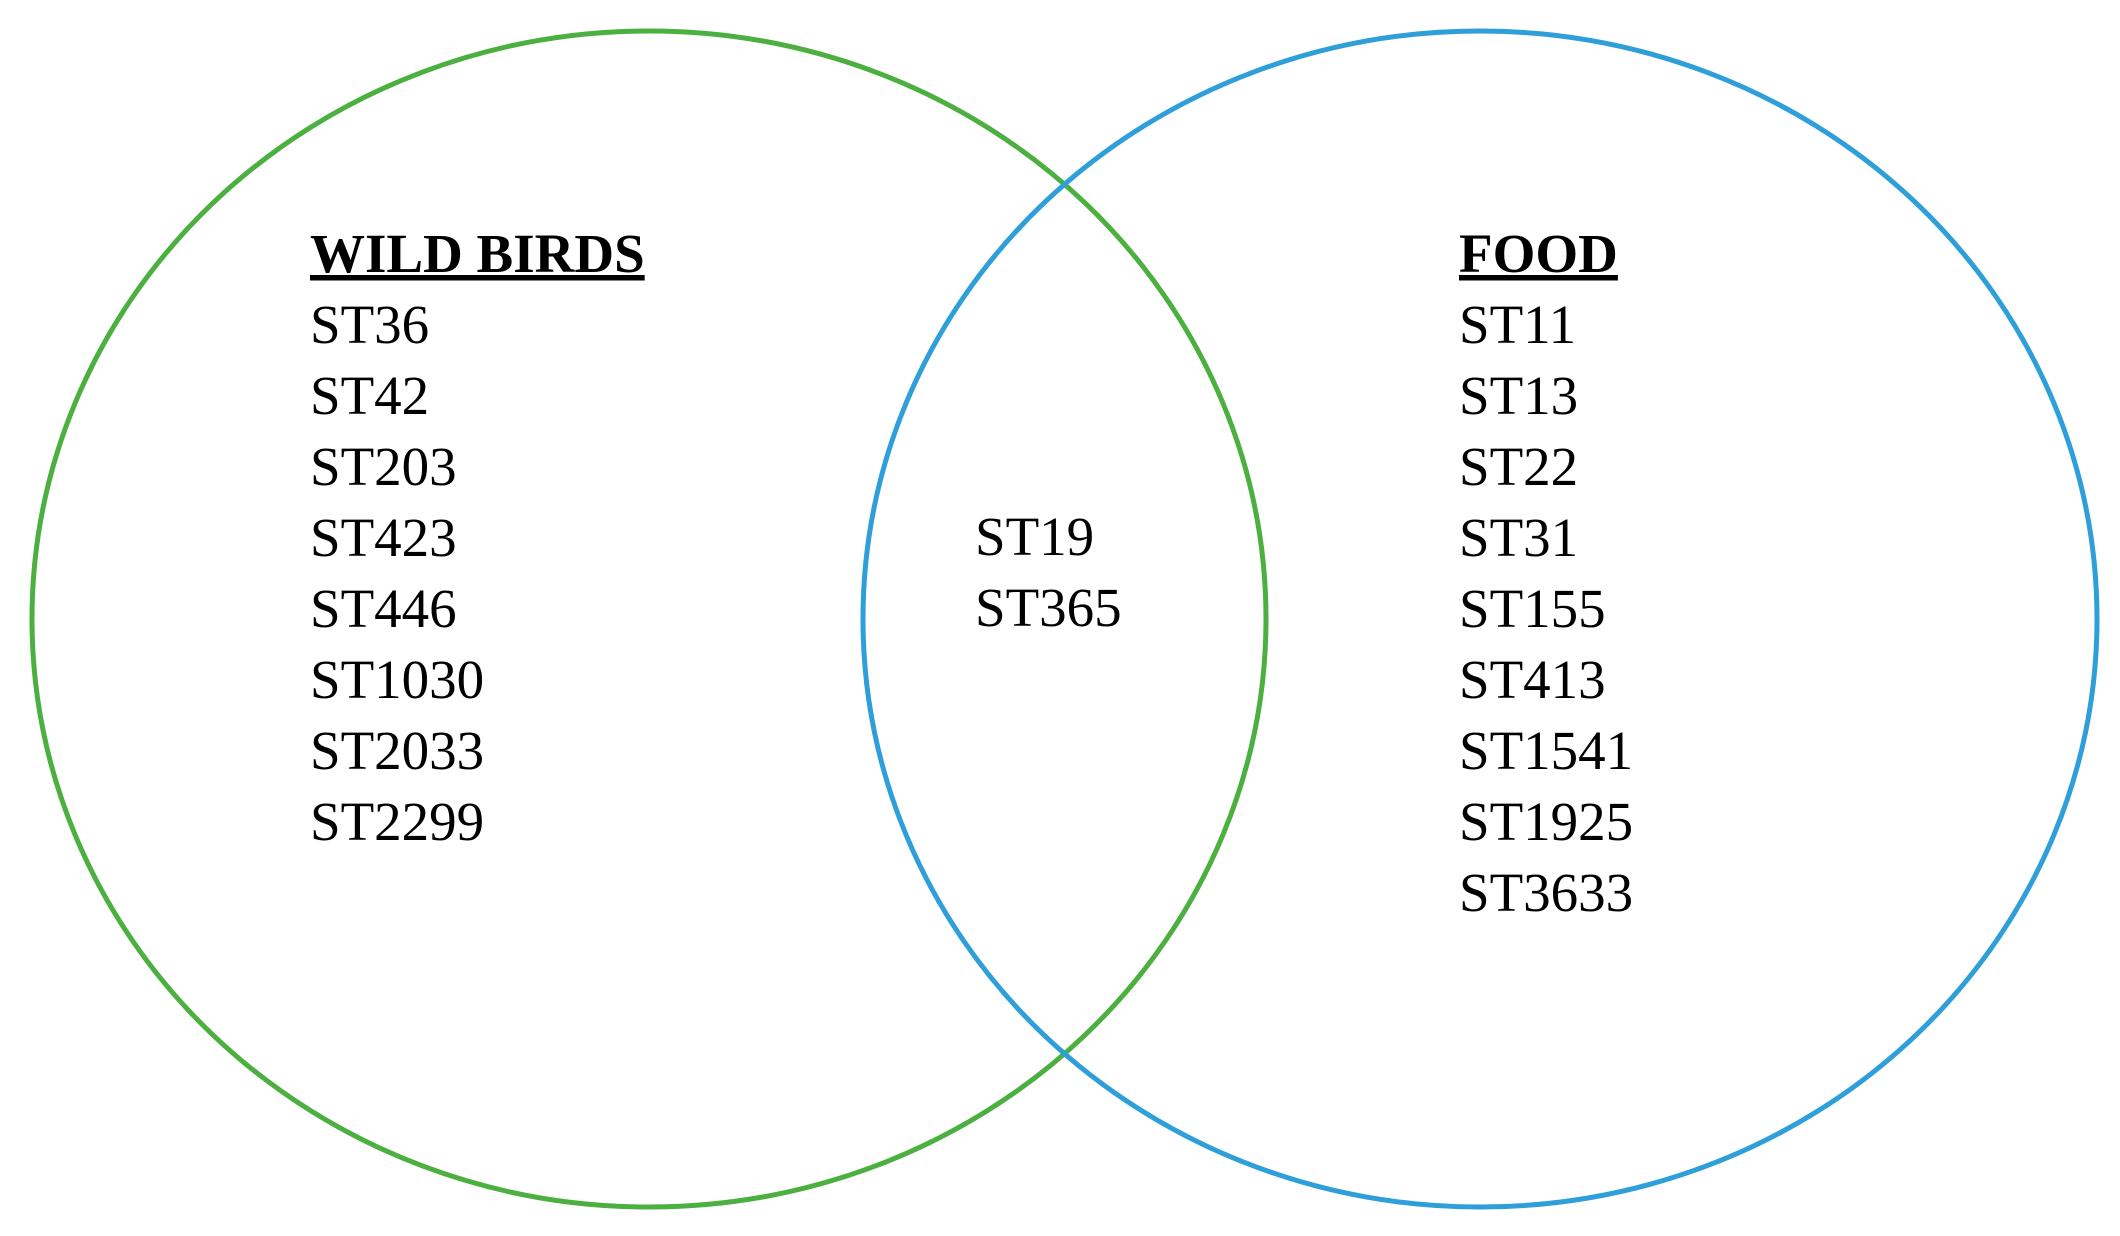  I want to click on set-item: ST3633, so click(1546, 892).